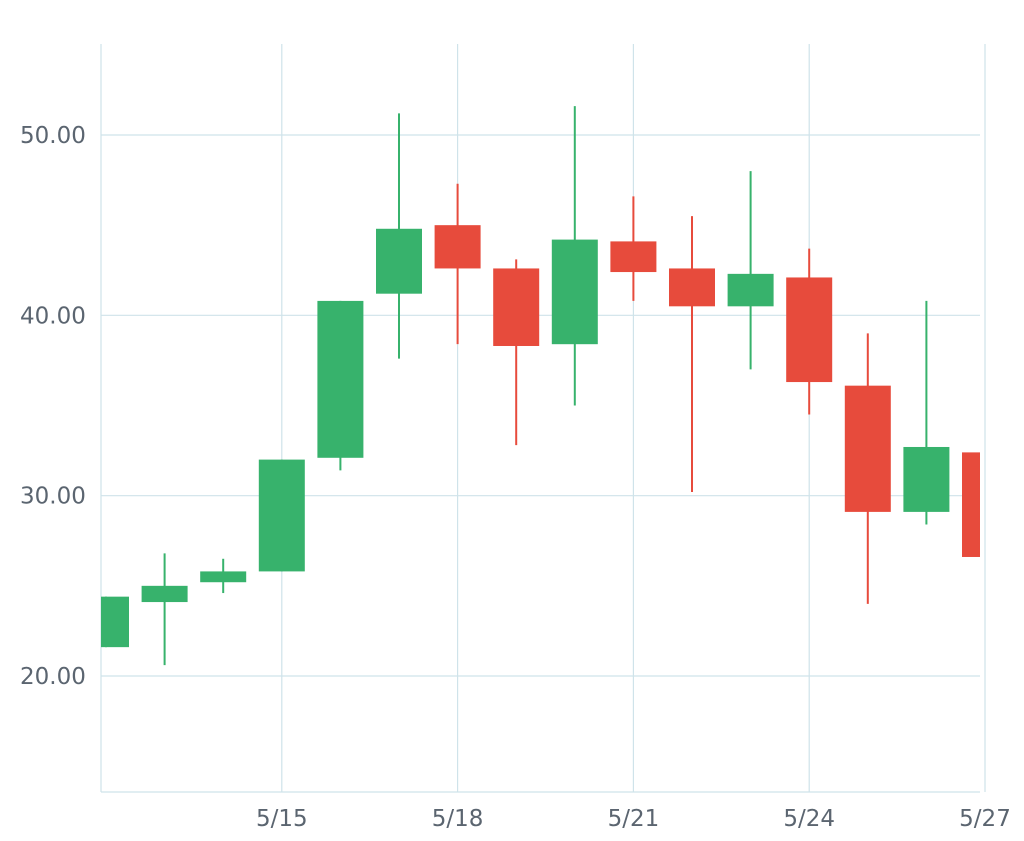  I want to click on x-axis: 5/15 5/18 5/21 5/24 5/27, so click(633, 819).